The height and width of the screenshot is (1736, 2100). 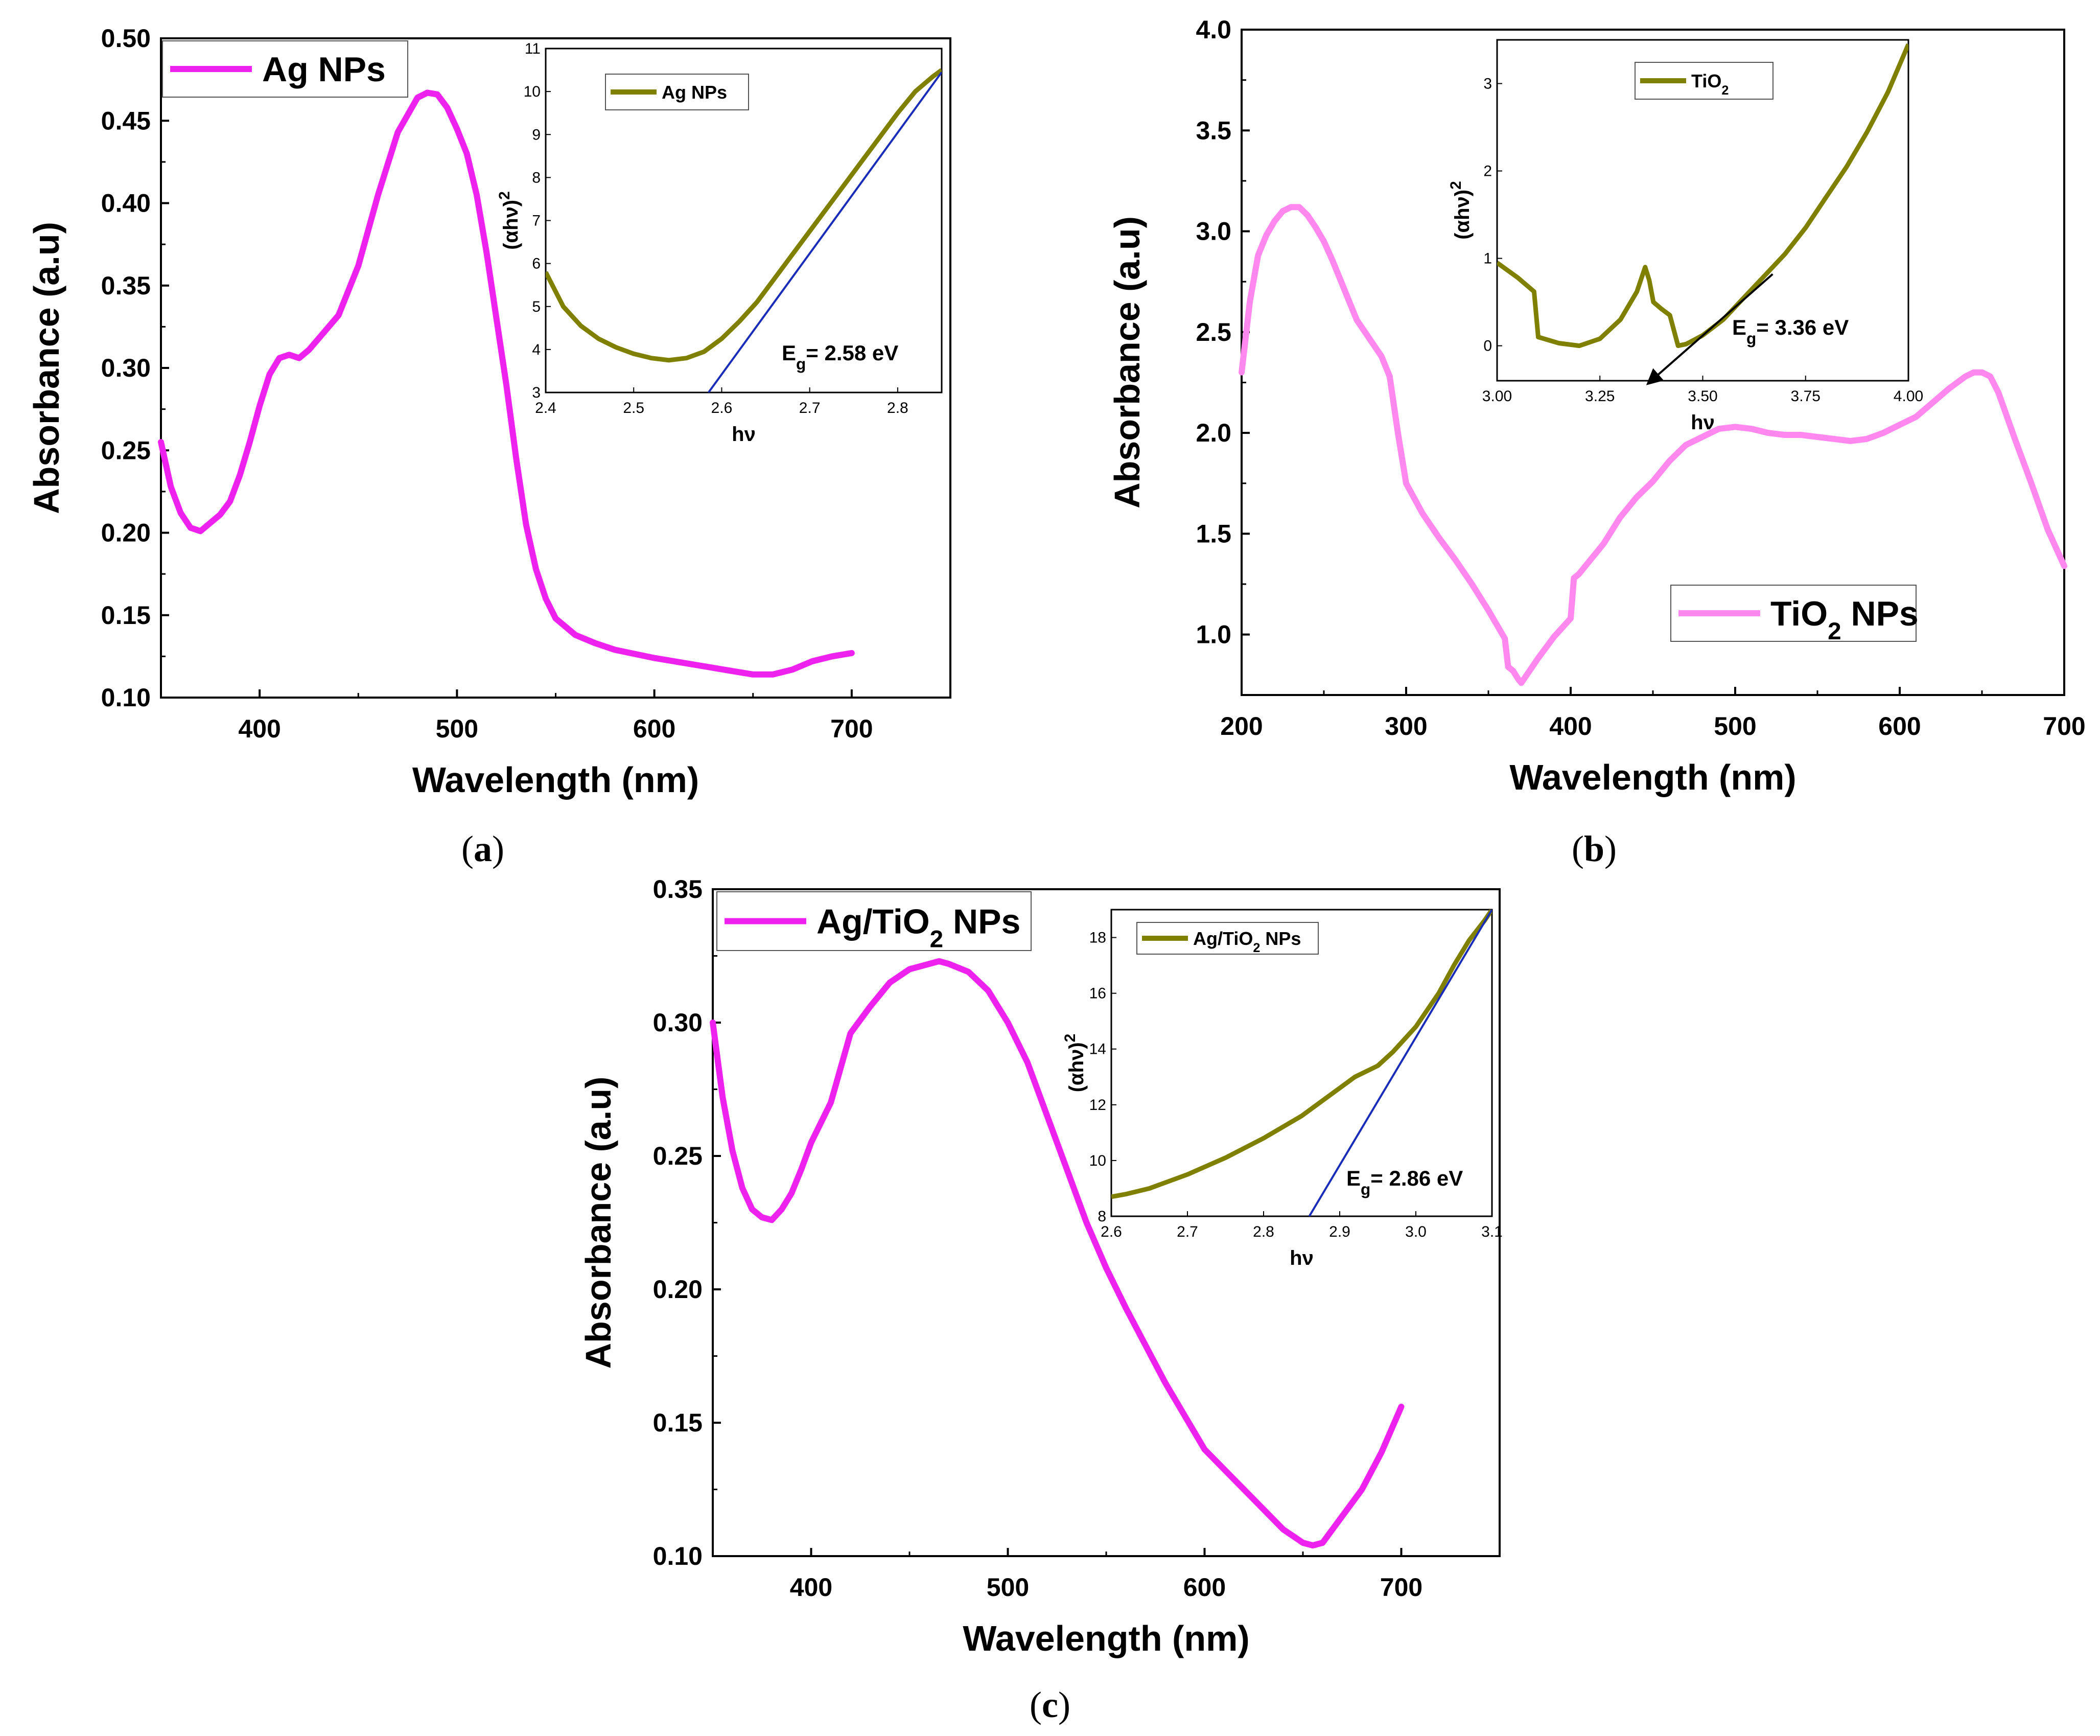 I want to click on x-tick-label: 200, so click(x=1241, y=726).